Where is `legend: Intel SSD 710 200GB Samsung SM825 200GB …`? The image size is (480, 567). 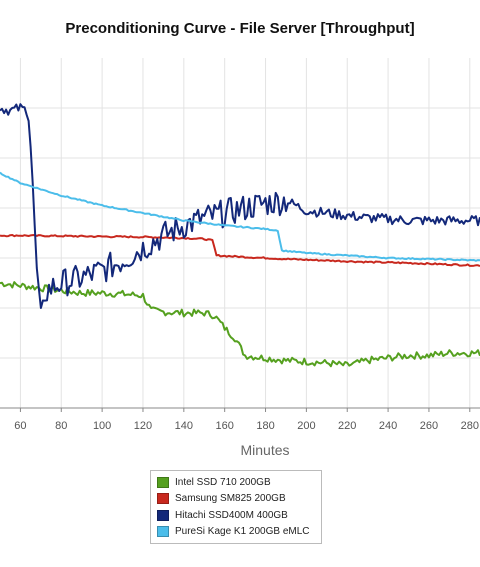 legend: Intel SSD 710 200GB Samsung SM825 200GB … is located at coordinates (236, 507).